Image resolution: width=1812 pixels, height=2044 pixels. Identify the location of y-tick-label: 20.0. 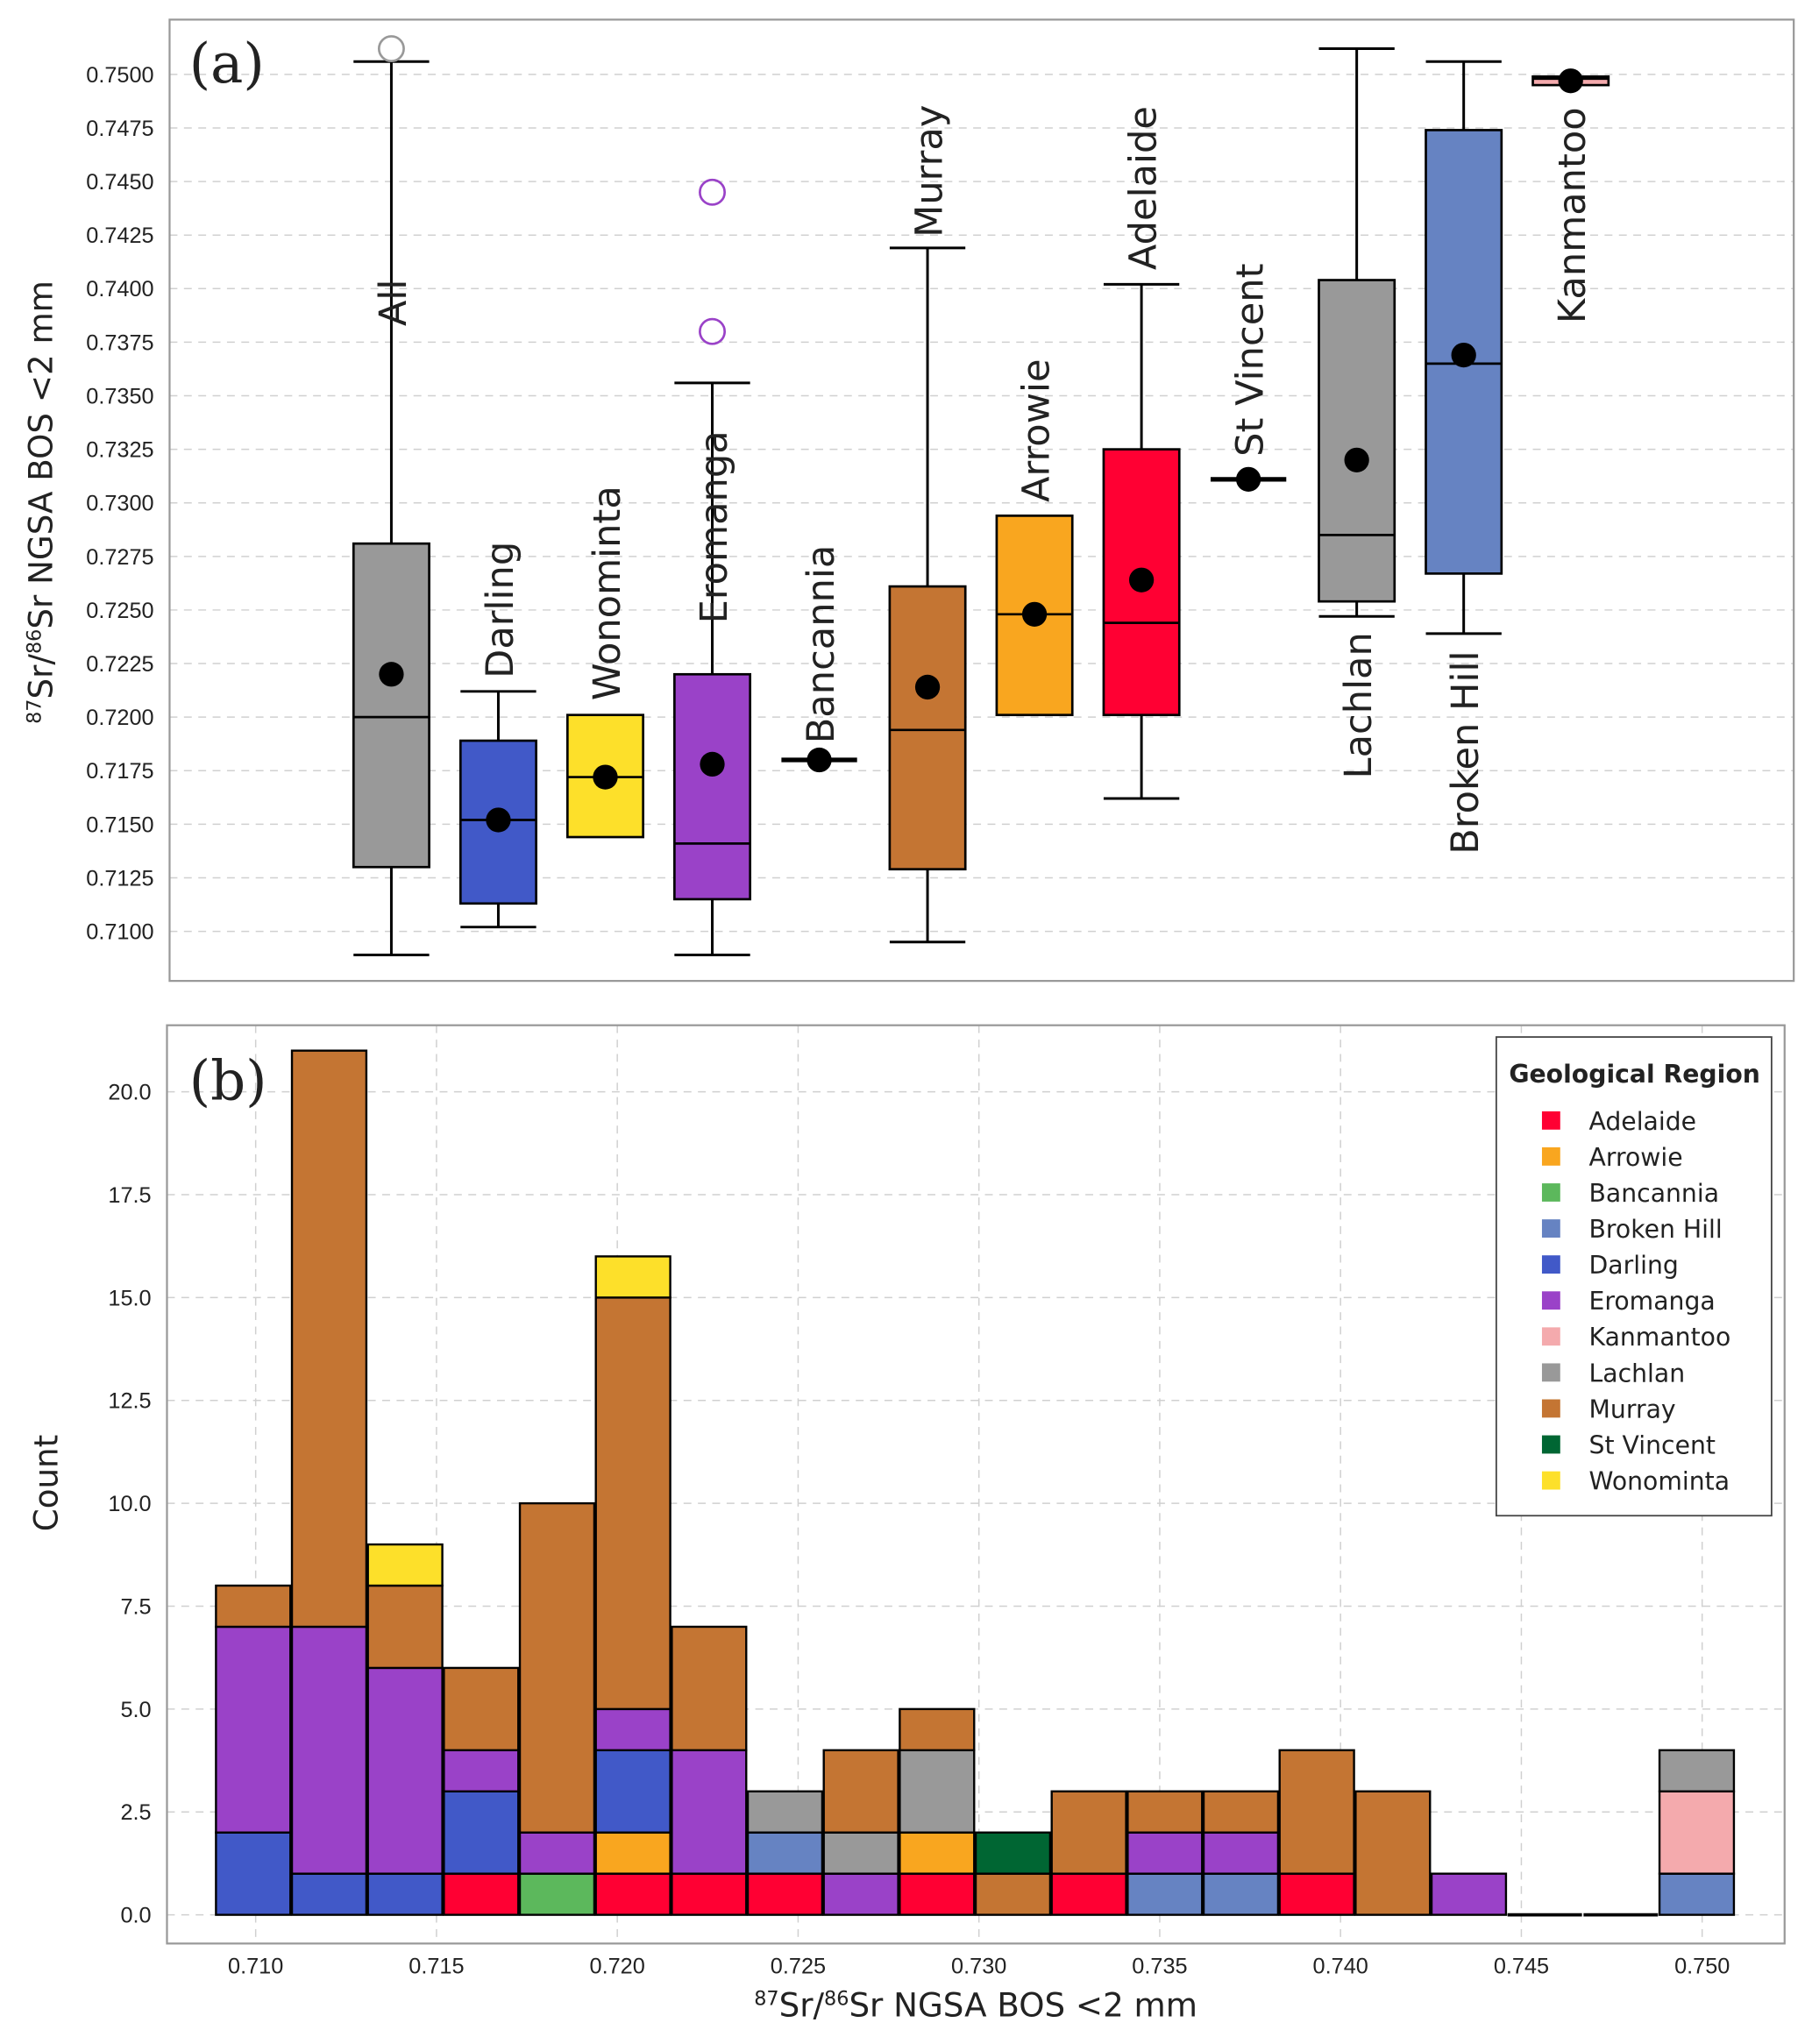
(129, 1093).